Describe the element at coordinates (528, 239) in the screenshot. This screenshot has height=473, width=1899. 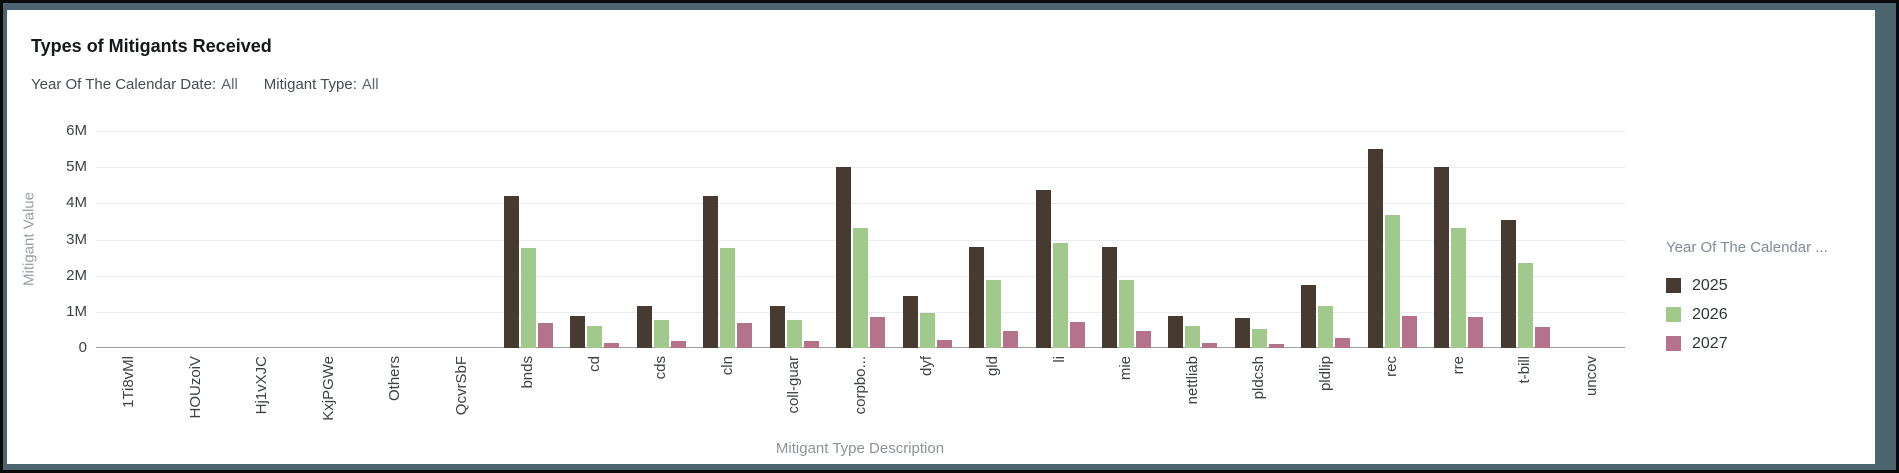
I see `bar-group-bnds` at that location.